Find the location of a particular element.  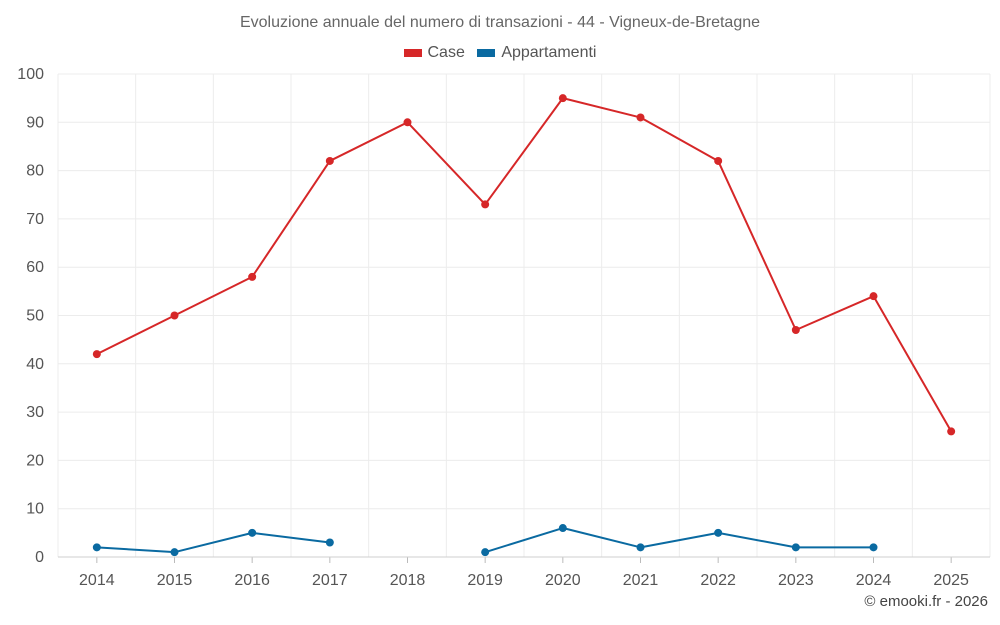

legend: Case Appartamenti is located at coordinates (500, 53).